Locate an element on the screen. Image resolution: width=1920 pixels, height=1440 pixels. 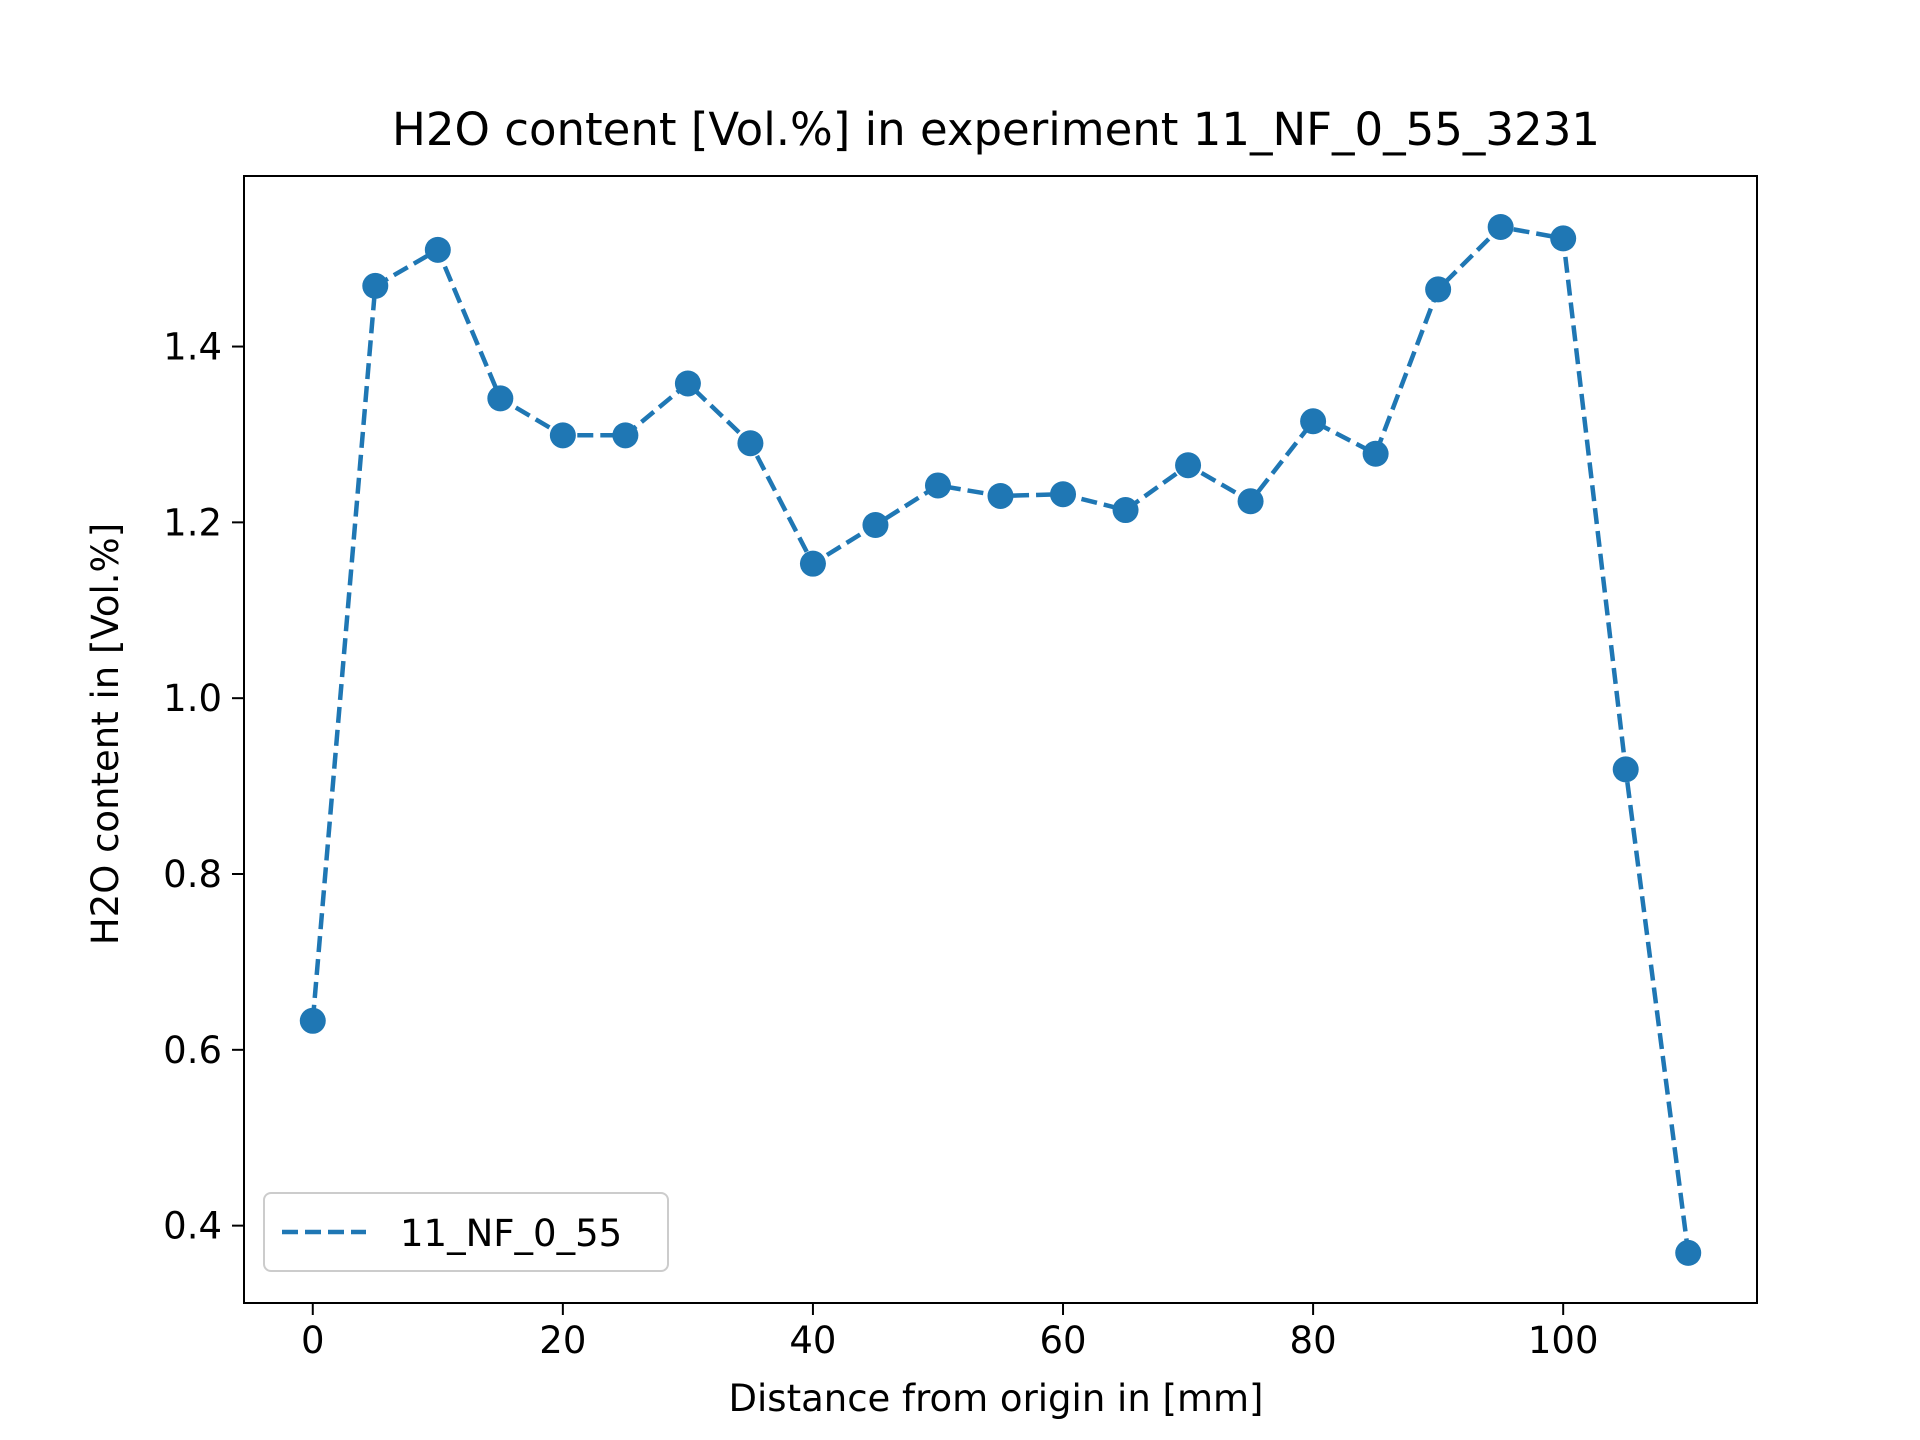
legend-box is located at coordinates (466, 1232).